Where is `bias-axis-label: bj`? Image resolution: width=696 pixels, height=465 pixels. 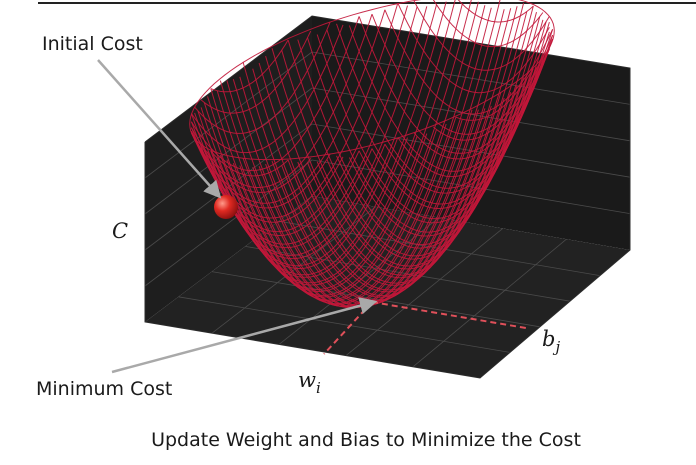 bias-axis-label: bj is located at coordinates (551, 341).